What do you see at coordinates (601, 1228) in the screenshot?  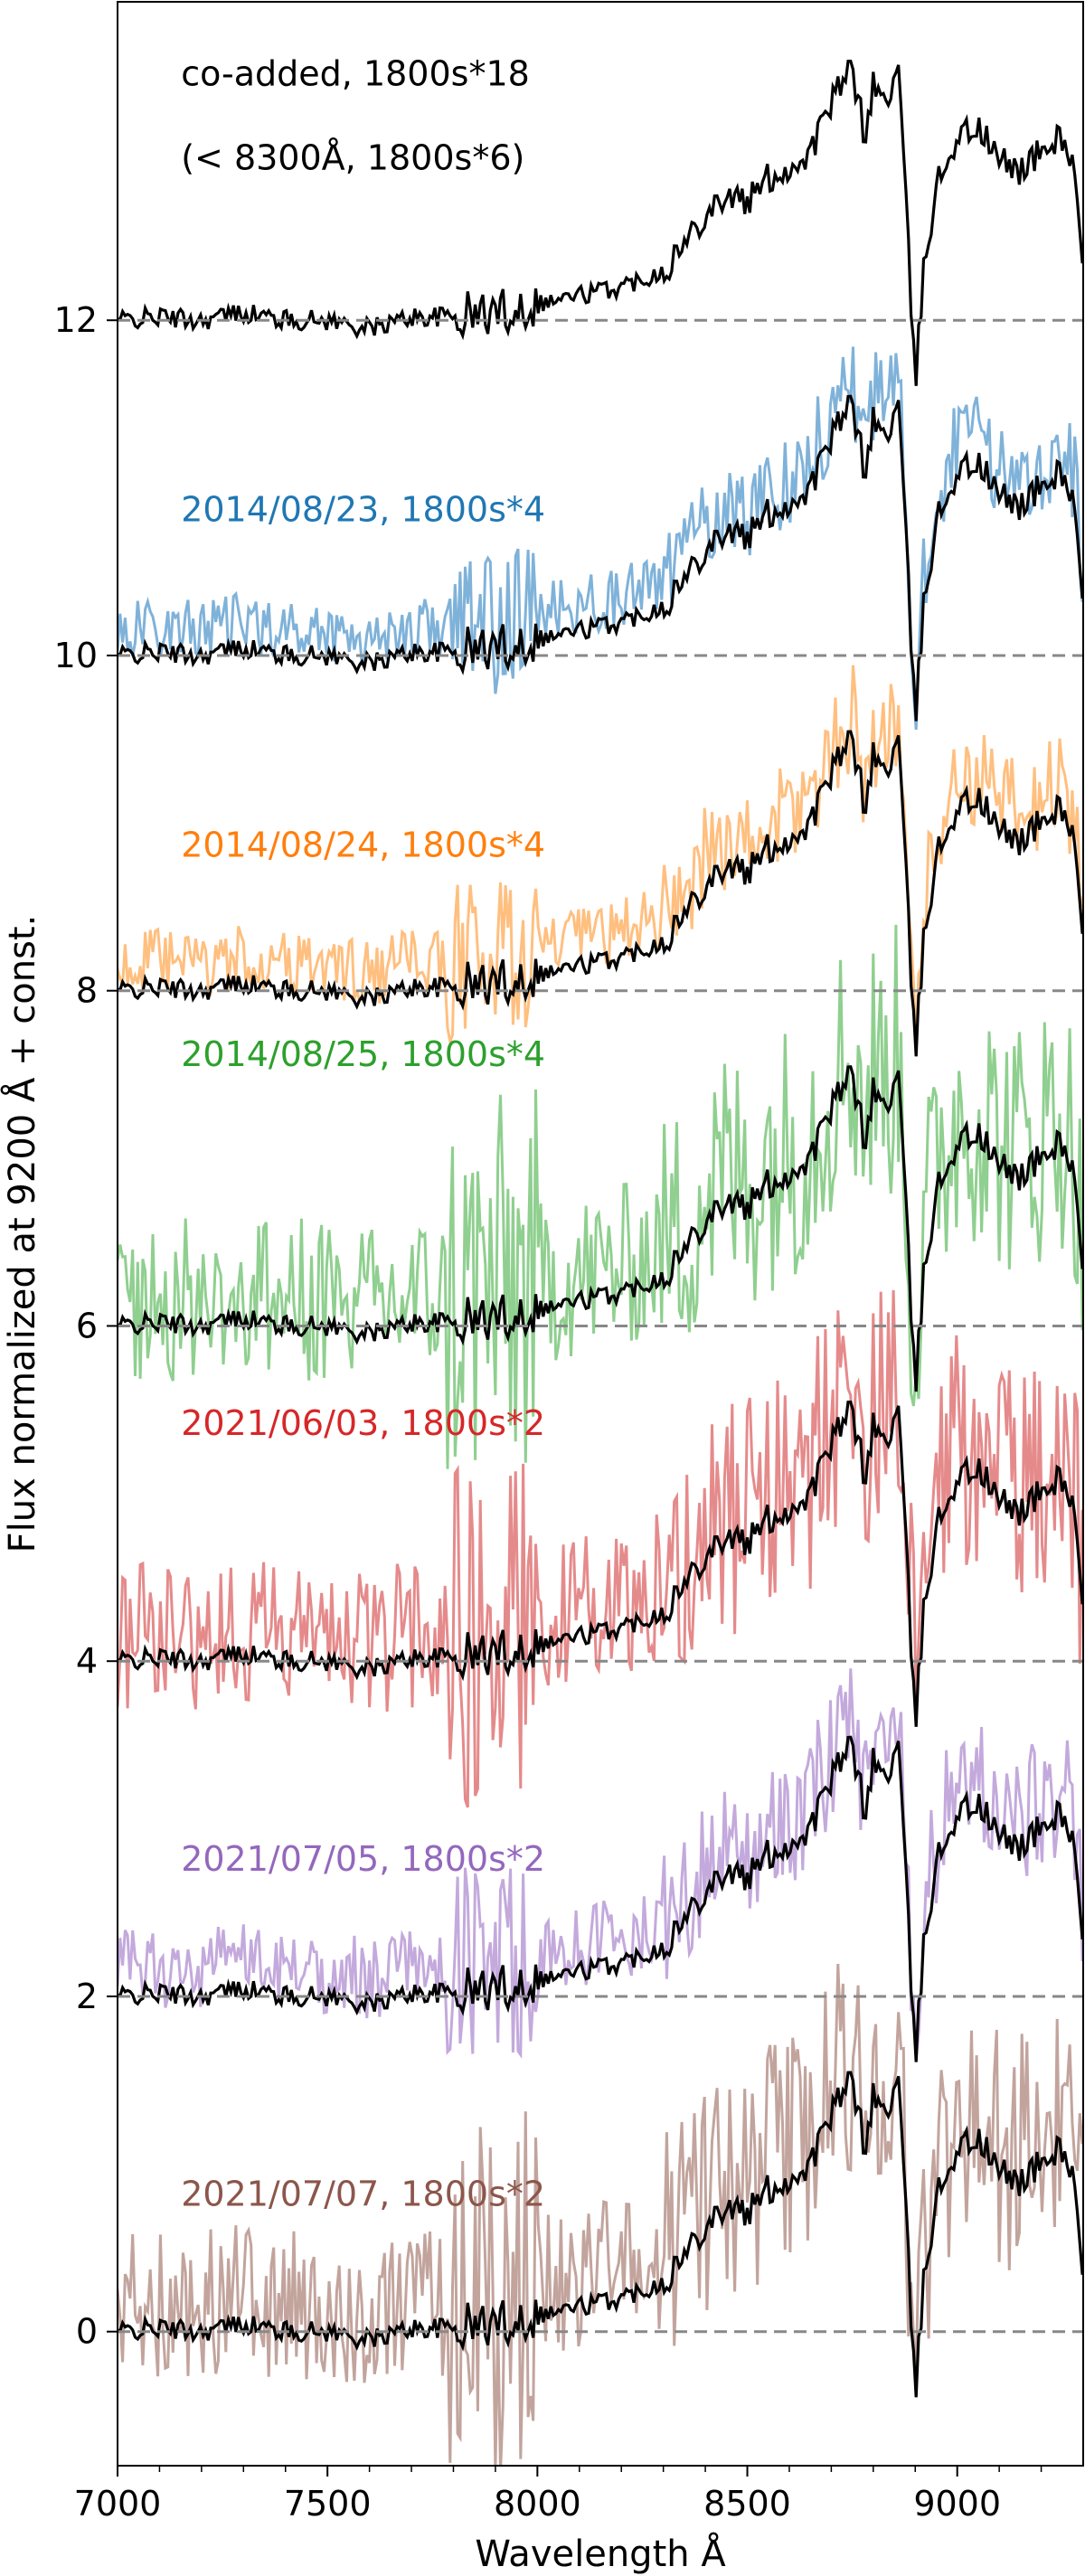 I see `series-3-reference` at bounding box center [601, 1228].